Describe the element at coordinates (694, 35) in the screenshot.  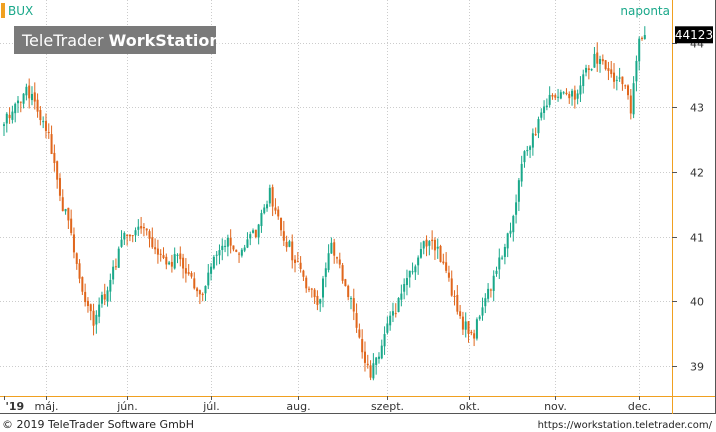
I see `last-value-box: 44123` at that location.